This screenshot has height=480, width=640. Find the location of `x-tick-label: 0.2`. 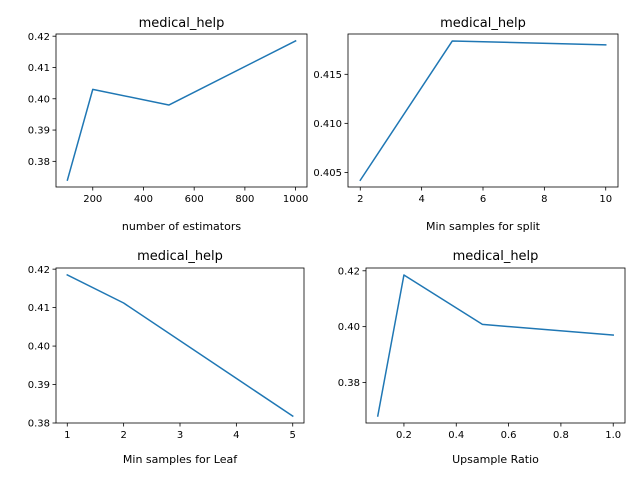

x-tick-label: 0.2 is located at coordinates (404, 435).